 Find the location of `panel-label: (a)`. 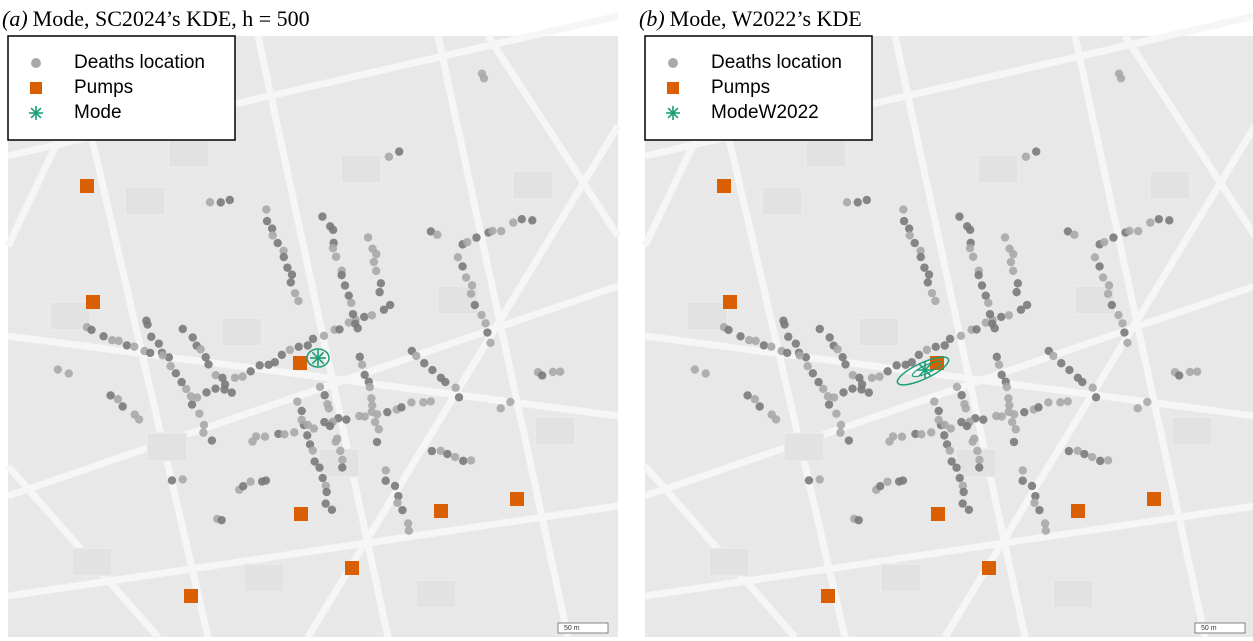

panel-label: (a) is located at coordinates (15, 18).